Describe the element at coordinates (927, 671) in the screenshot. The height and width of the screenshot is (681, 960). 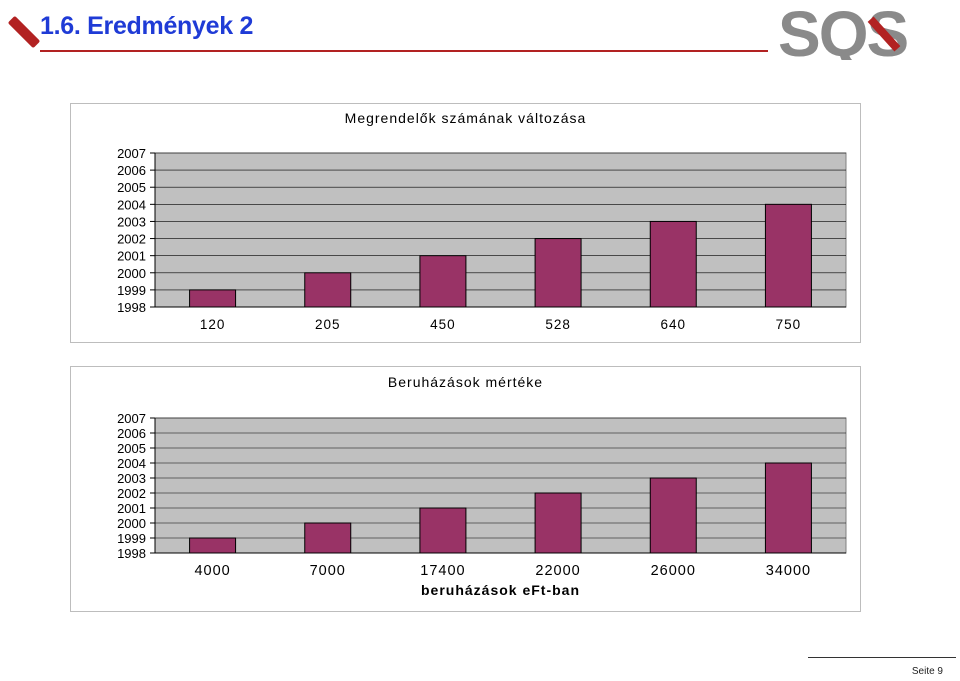
I see `page-number: Seite 9` at that location.